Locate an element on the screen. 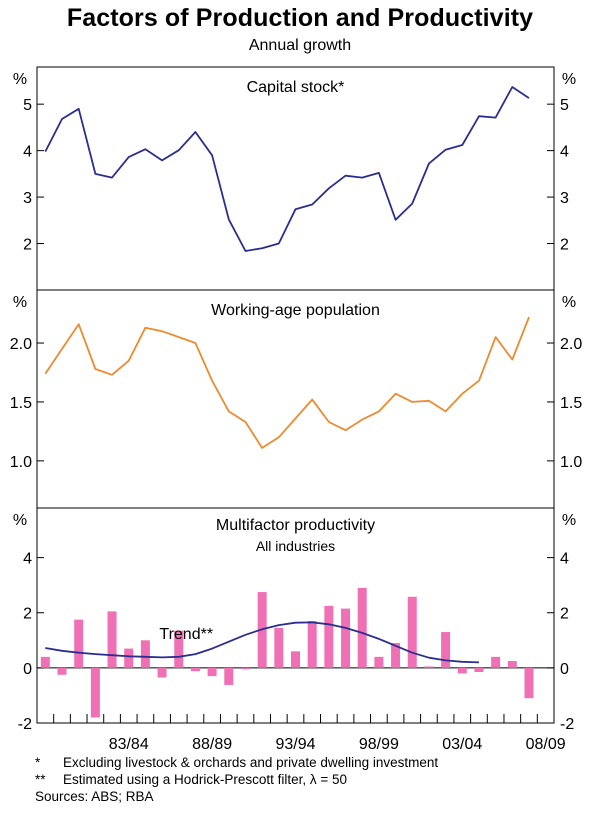 This screenshot has height=828, width=600. x-tick-label: 93/94 is located at coordinates (295, 744).